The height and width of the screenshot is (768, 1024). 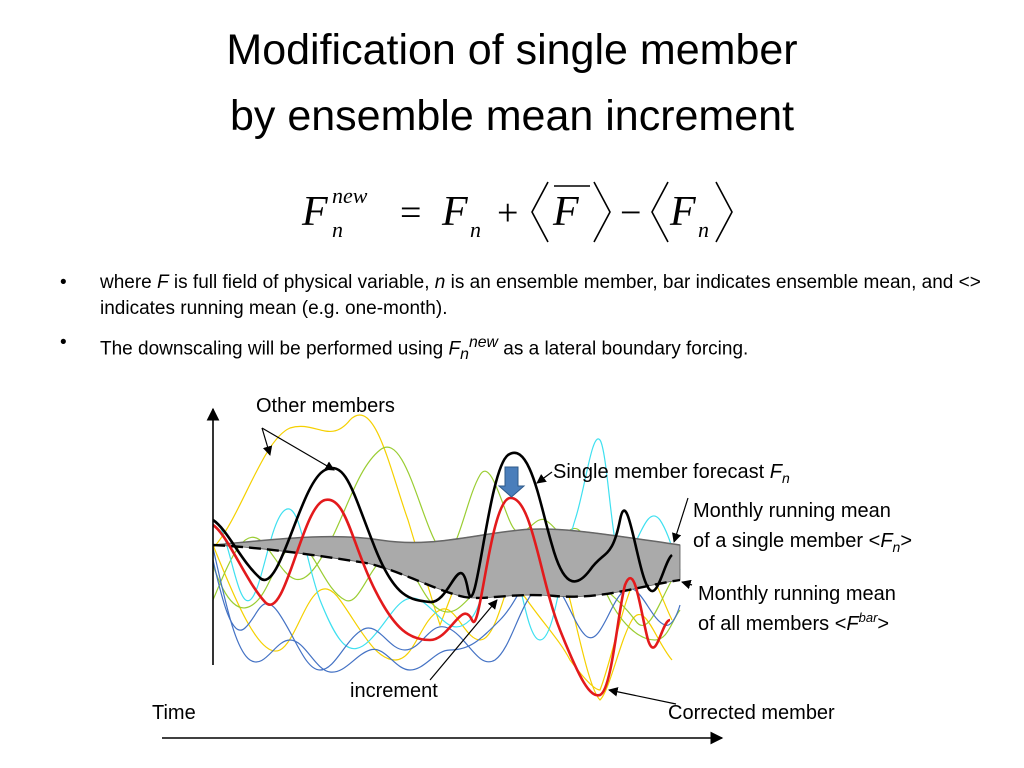 What do you see at coordinates (797, 594) in the screenshot?
I see `label-monthly-all-l1: Monthly running mean` at bounding box center [797, 594].